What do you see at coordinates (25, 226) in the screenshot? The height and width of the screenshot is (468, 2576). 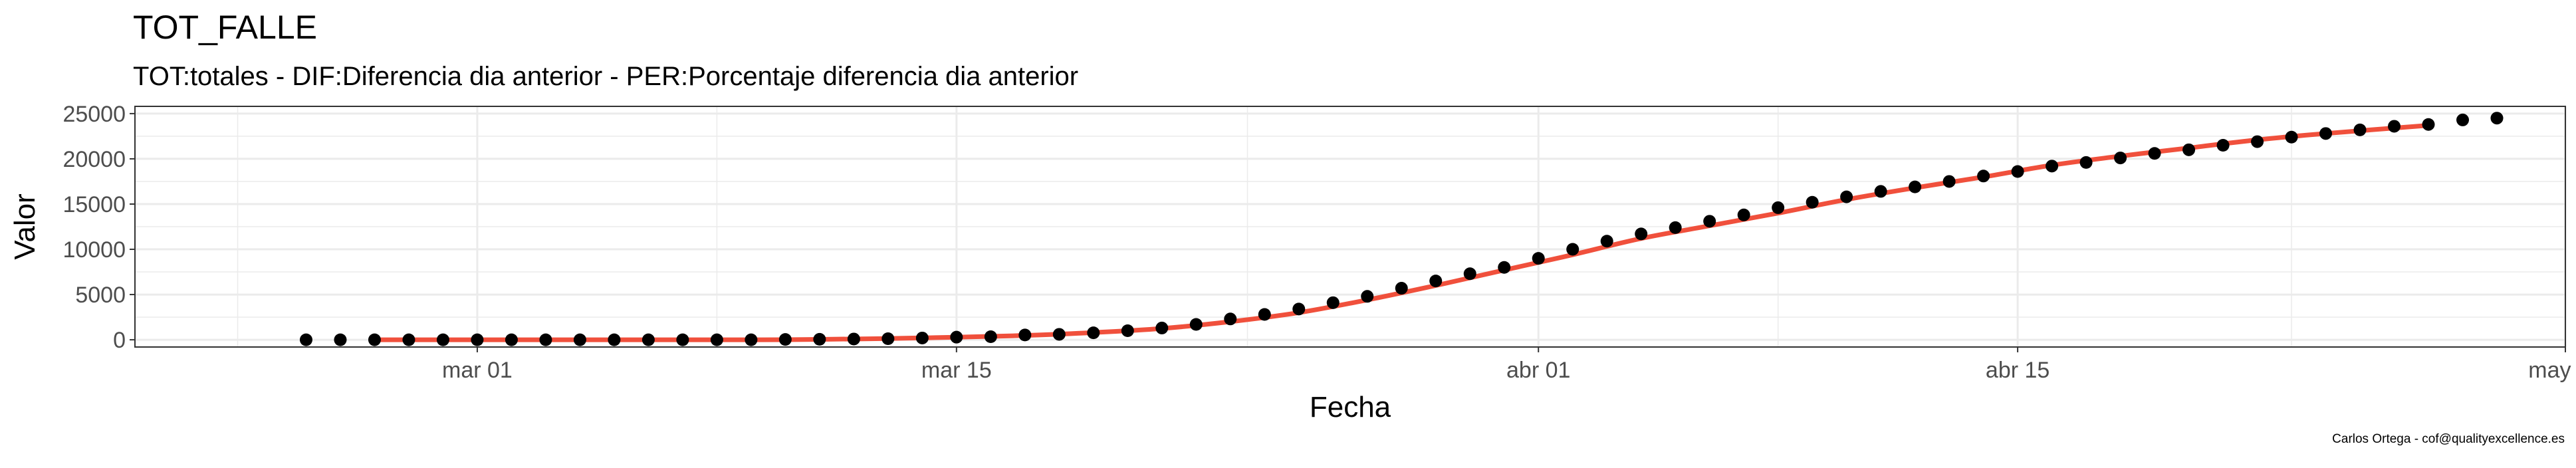 I see `y-axis-label: Valor` at bounding box center [25, 226].